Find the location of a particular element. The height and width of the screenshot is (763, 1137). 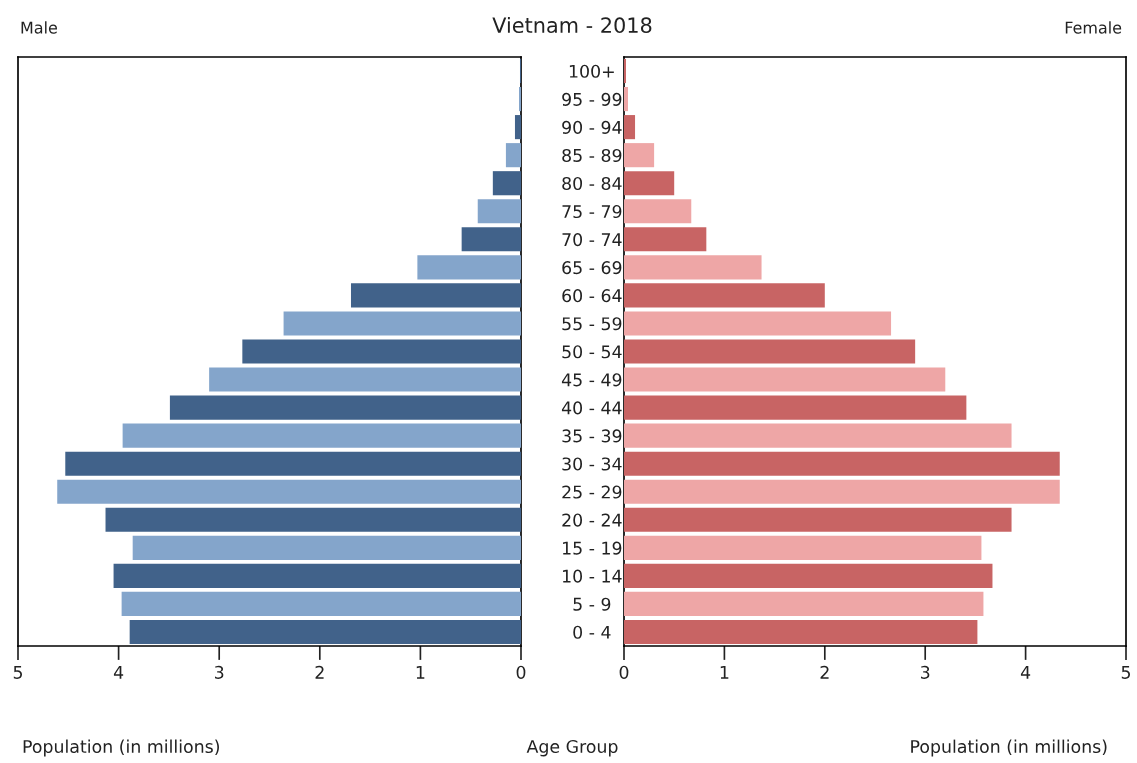

y-tick-label: 0 - 4 is located at coordinates (592, 632).